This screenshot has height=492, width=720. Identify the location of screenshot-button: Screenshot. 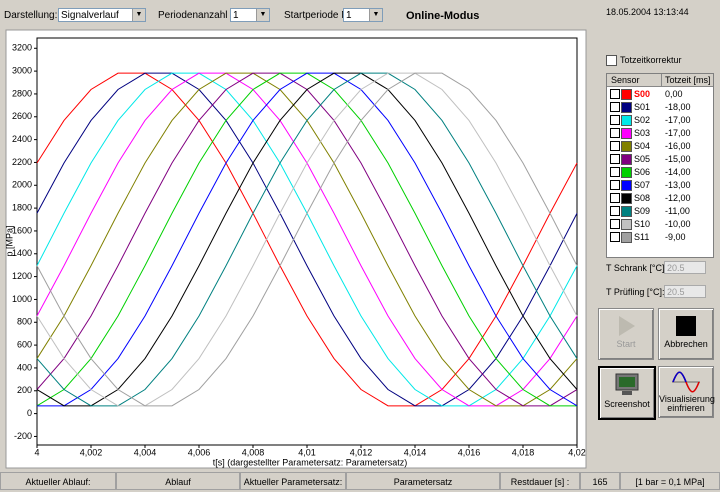
(627, 393).